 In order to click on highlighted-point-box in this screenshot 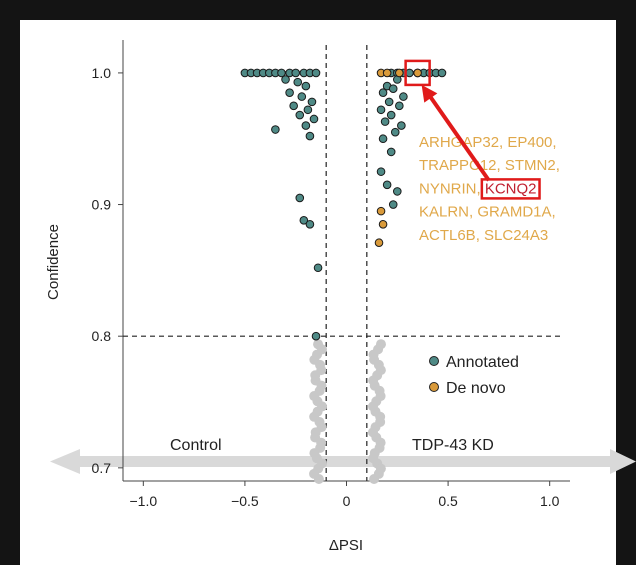, I will do `click(417, 73)`.